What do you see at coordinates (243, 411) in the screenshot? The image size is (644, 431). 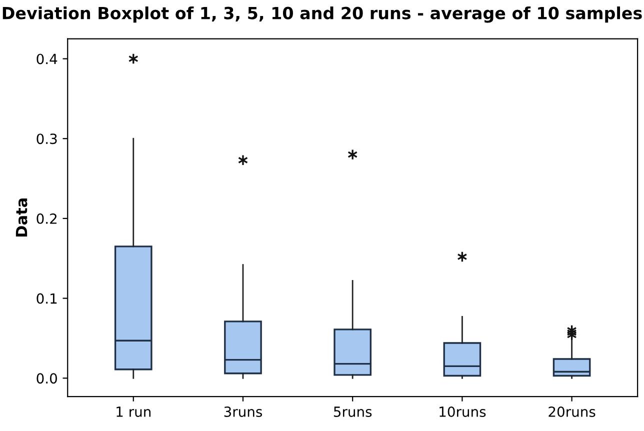 I see `x-tick-label: 3runs` at bounding box center [243, 411].